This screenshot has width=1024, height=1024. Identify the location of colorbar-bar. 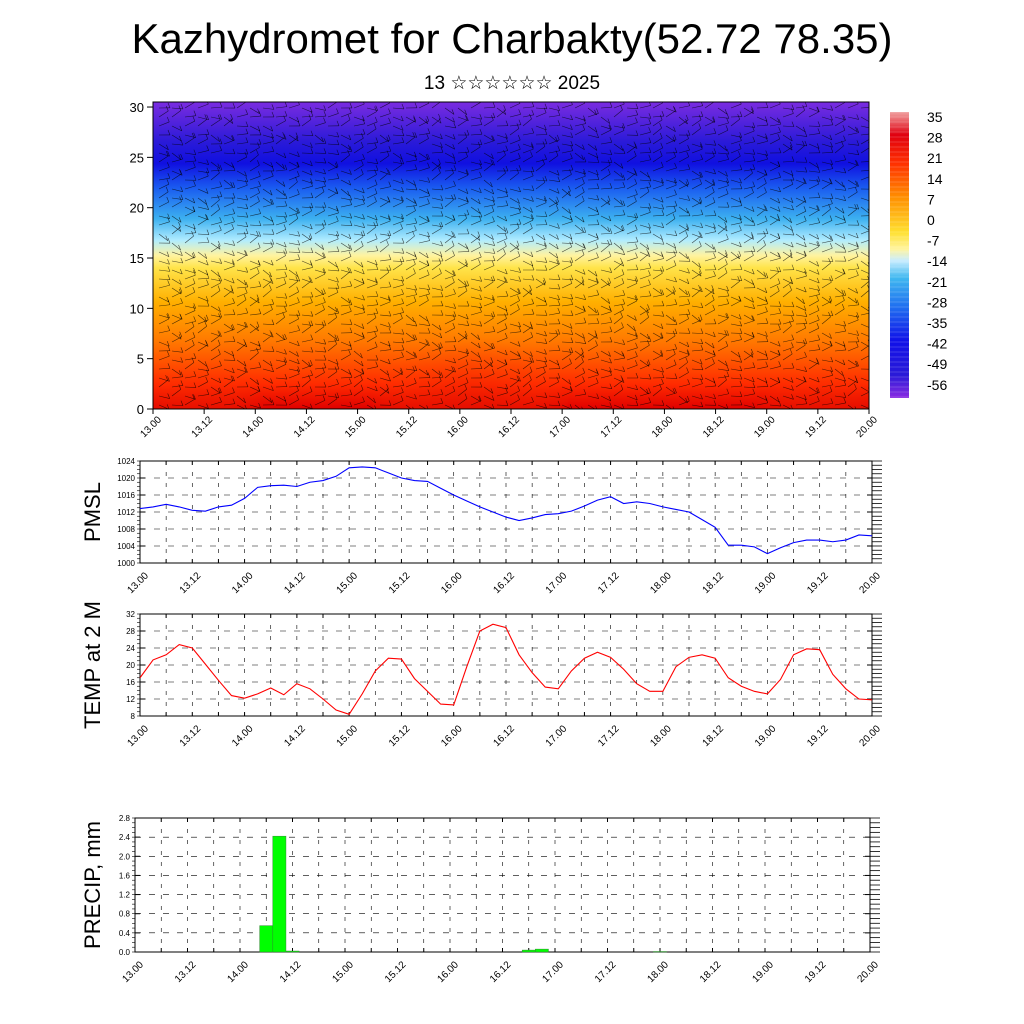
(899, 255).